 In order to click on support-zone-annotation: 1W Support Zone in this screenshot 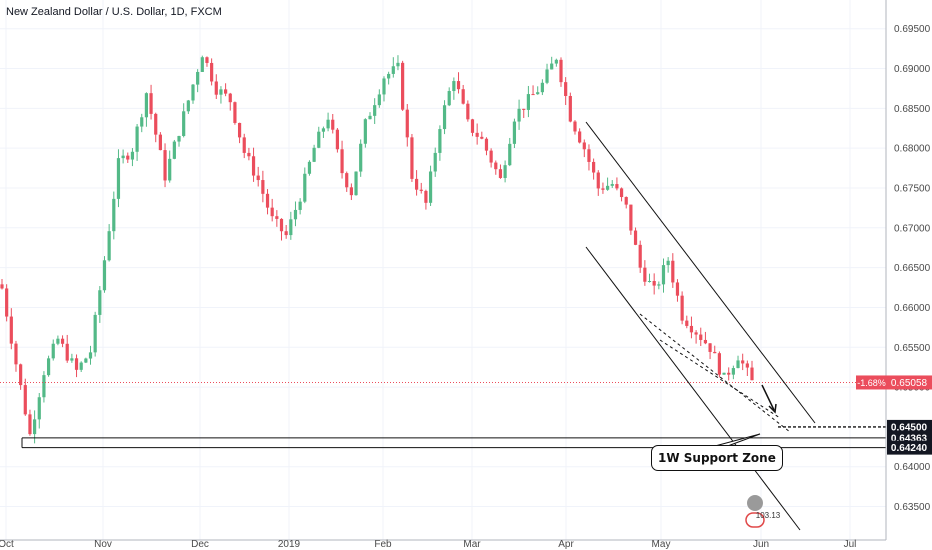, I will do `click(717, 458)`.